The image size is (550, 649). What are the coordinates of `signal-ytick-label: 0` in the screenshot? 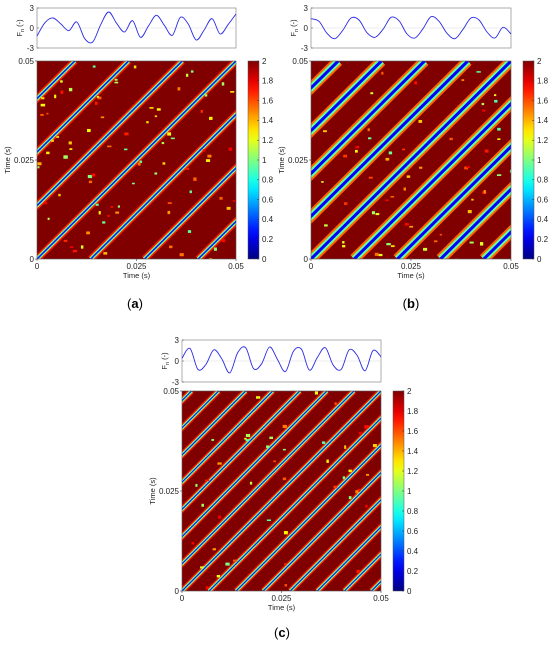 It's located at (32, 28).